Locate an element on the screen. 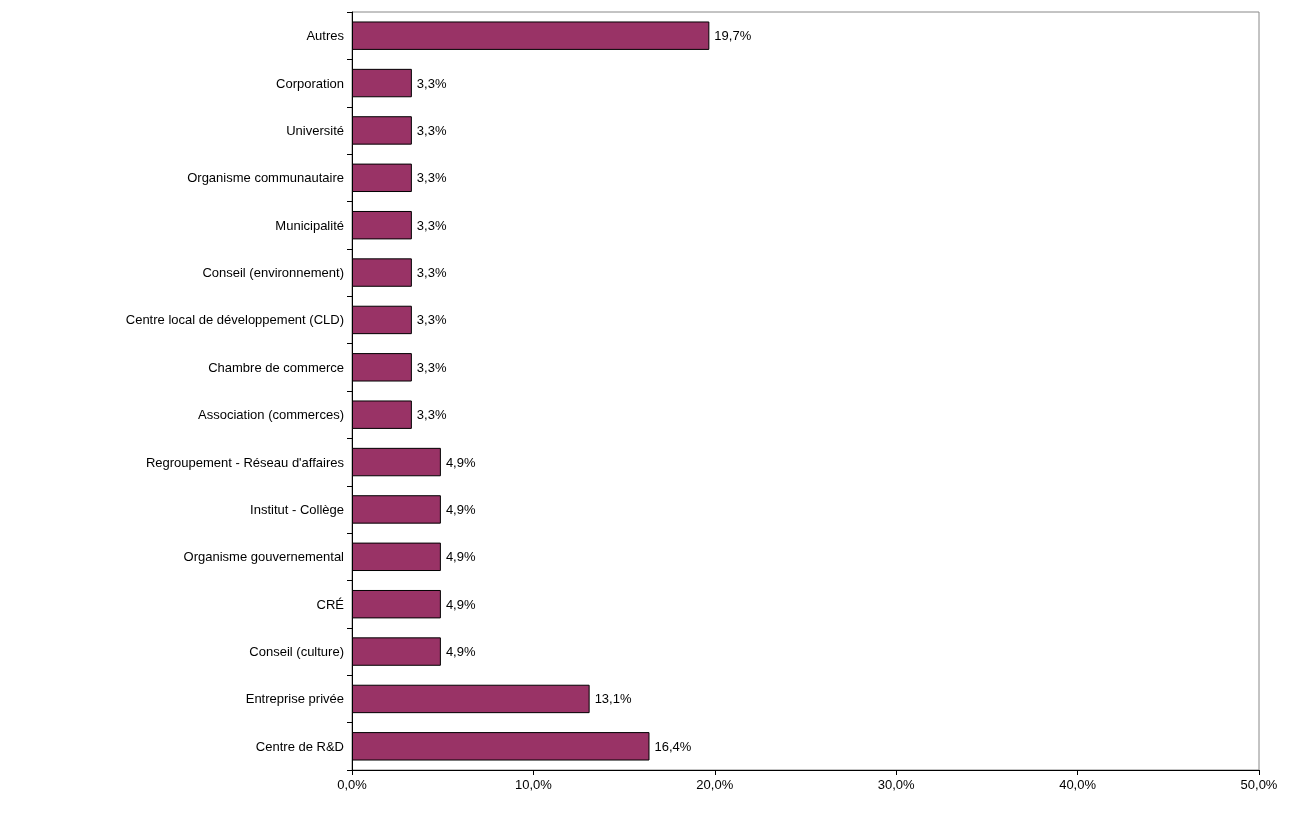 The width and height of the screenshot is (1290, 815). x-tick-label: 10,0% is located at coordinates (533, 784).